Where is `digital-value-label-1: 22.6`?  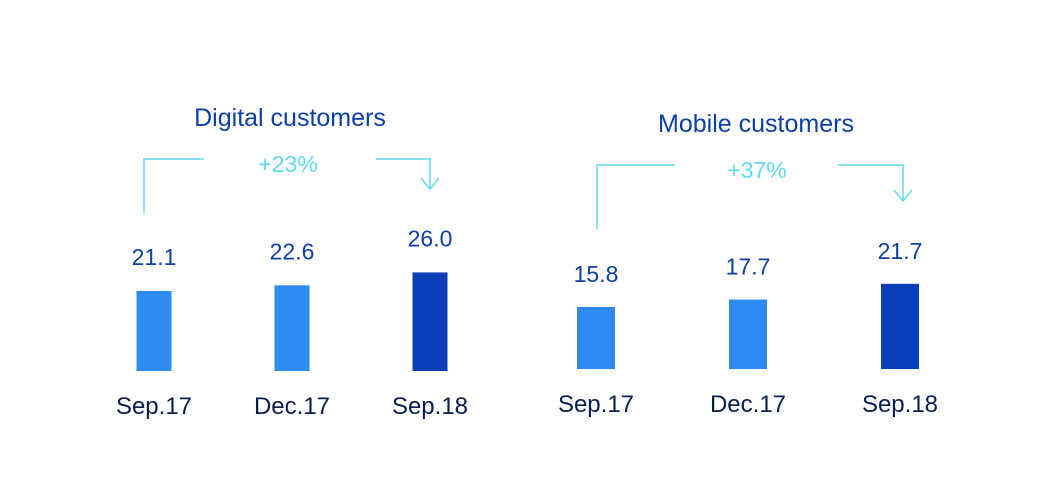
digital-value-label-1: 22.6 is located at coordinates (292, 251).